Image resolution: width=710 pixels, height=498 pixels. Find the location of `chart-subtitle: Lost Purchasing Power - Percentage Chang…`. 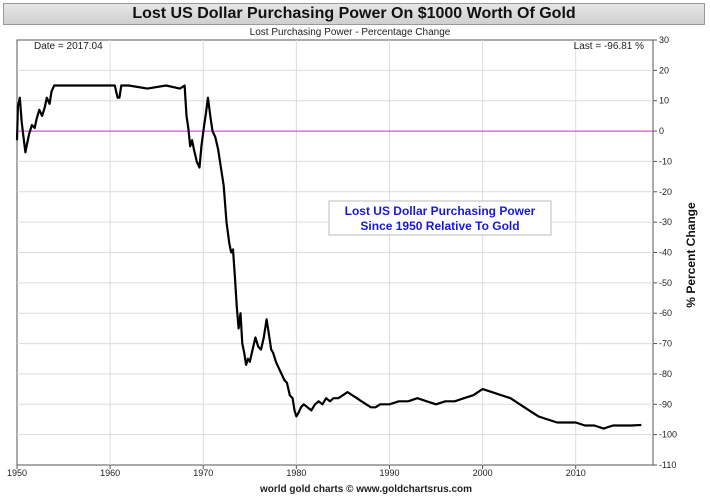

chart-subtitle: Lost Purchasing Power - Percentage Chang… is located at coordinates (350, 32).